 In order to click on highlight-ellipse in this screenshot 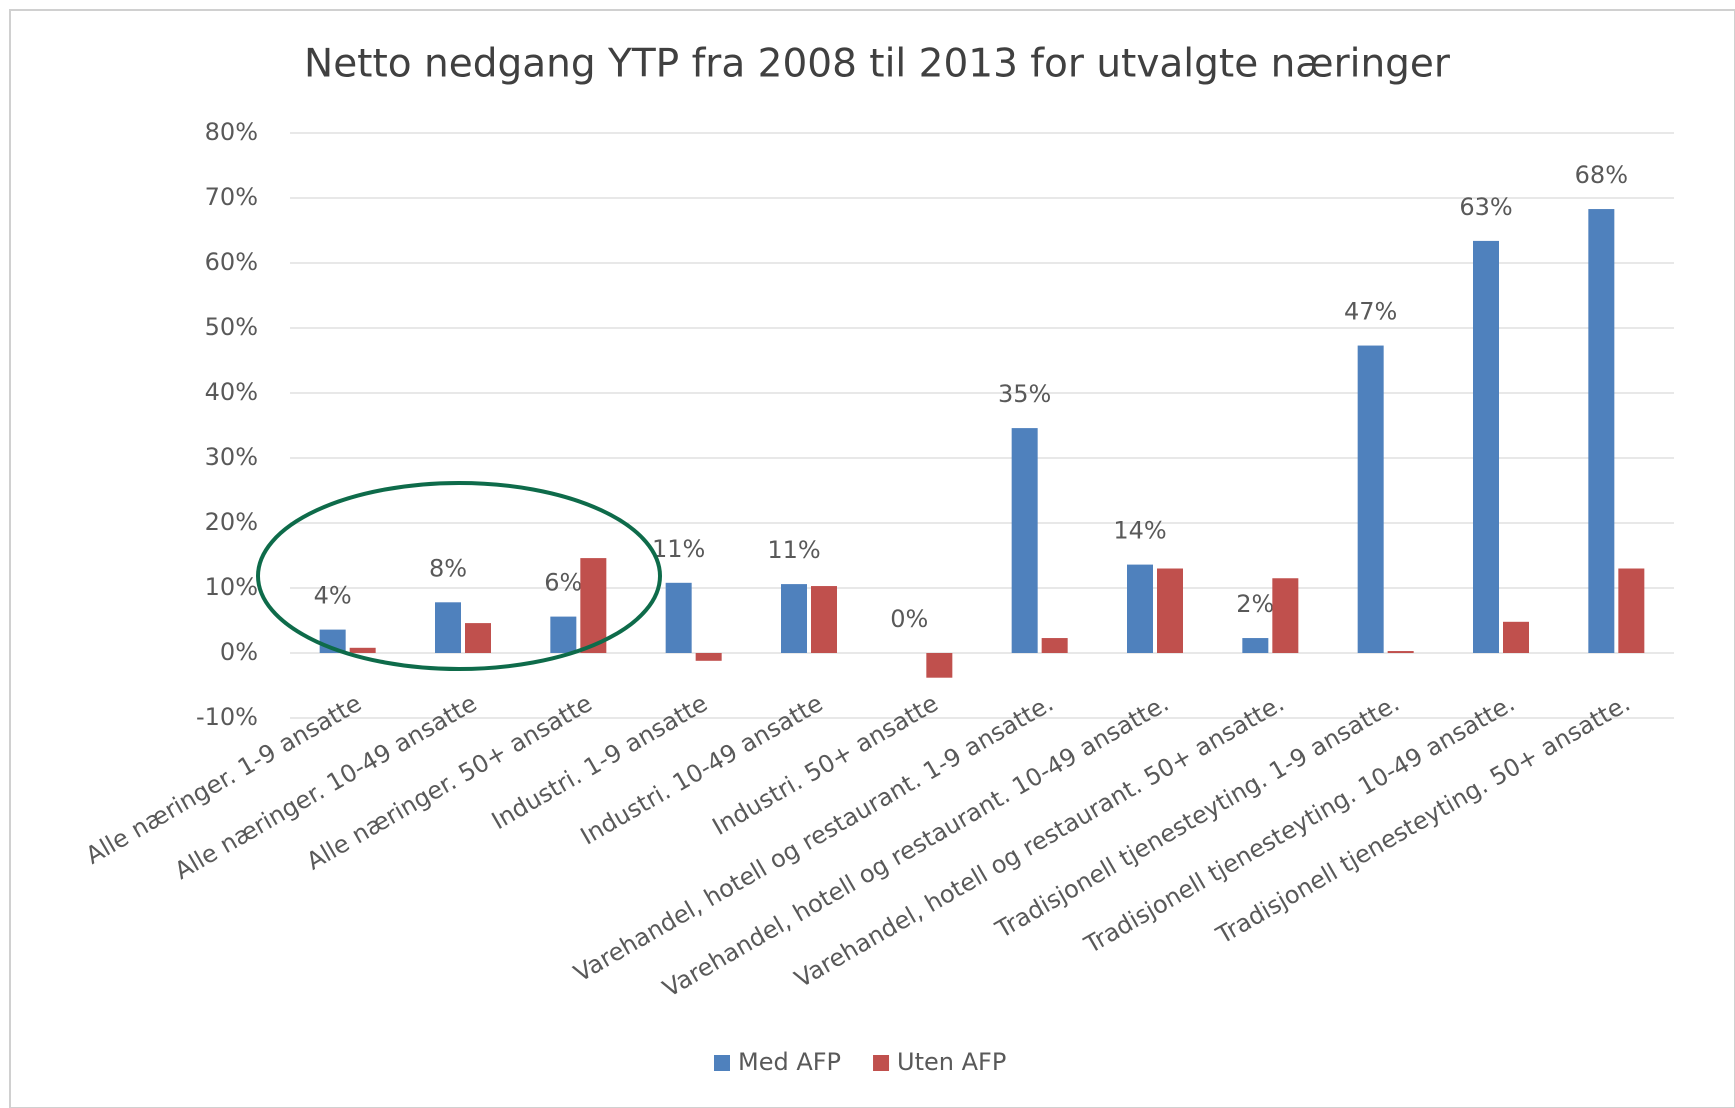, I will do `click(459, 576)`.